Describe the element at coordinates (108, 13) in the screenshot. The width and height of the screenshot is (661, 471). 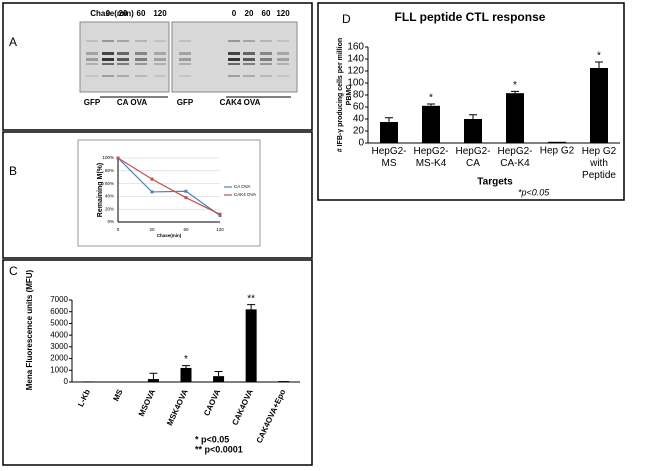
I see `timepoint-label: 0` at that location.